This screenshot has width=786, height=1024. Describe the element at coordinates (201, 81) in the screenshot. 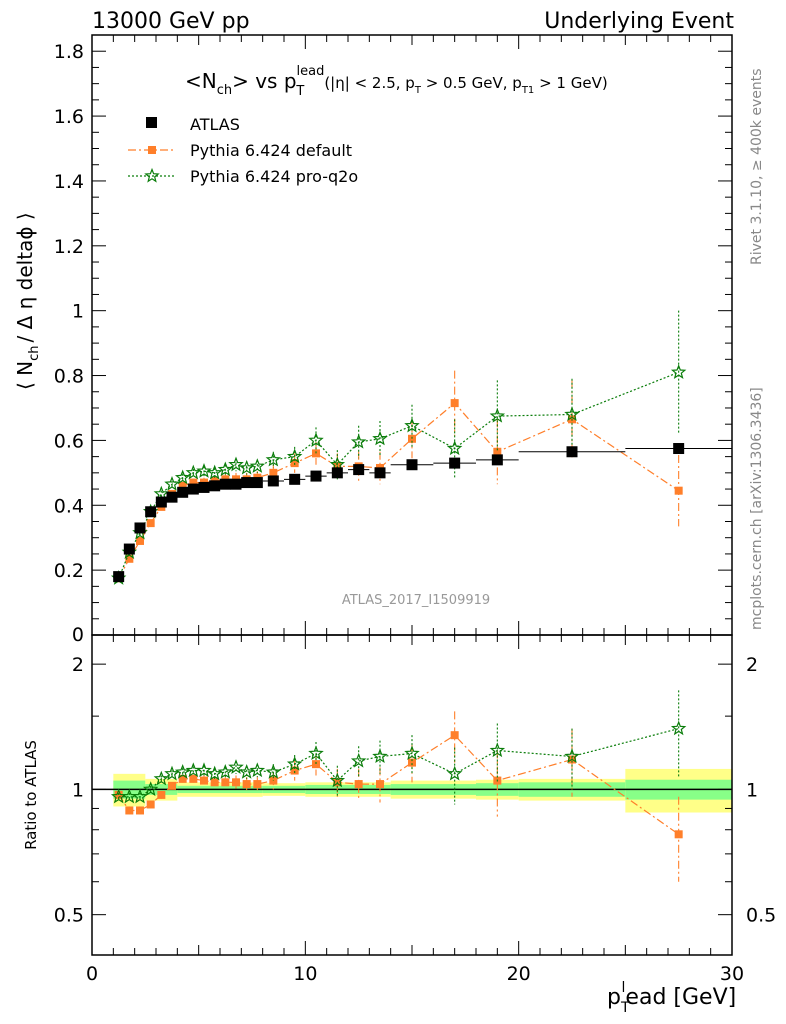

I see `title-prefix: <N` at that location.